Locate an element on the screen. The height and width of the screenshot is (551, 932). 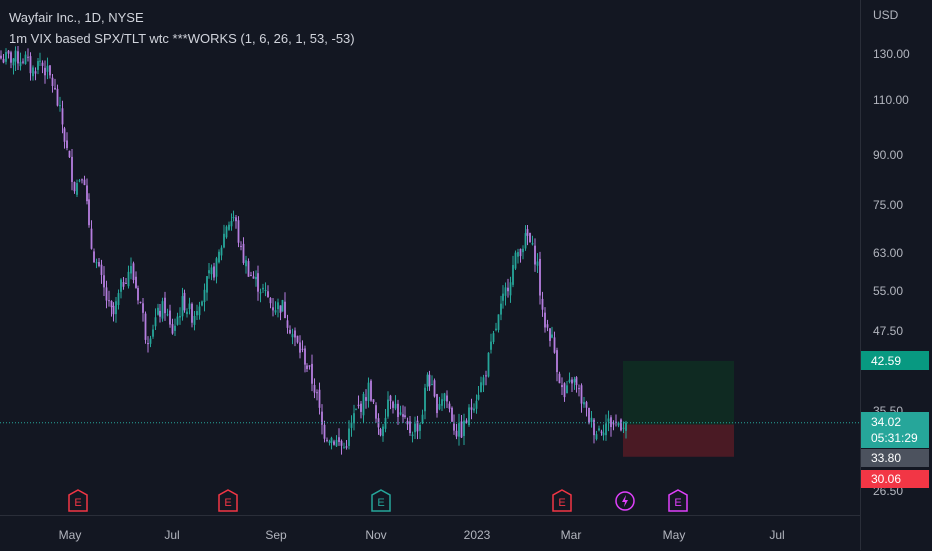
profit-zone is located at coordinates (678, 392).